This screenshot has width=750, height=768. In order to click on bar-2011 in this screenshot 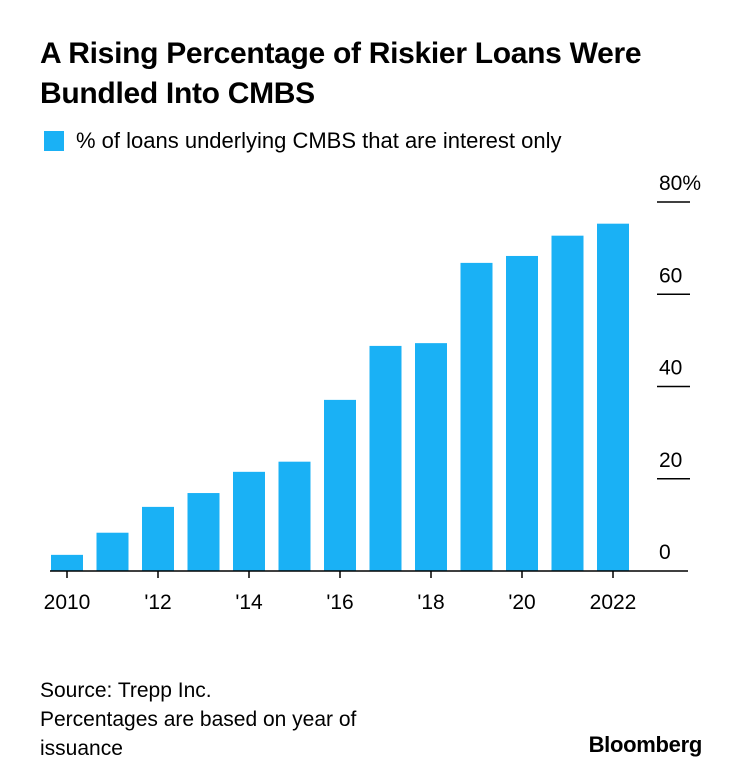, I will do `click(112, 551)`.